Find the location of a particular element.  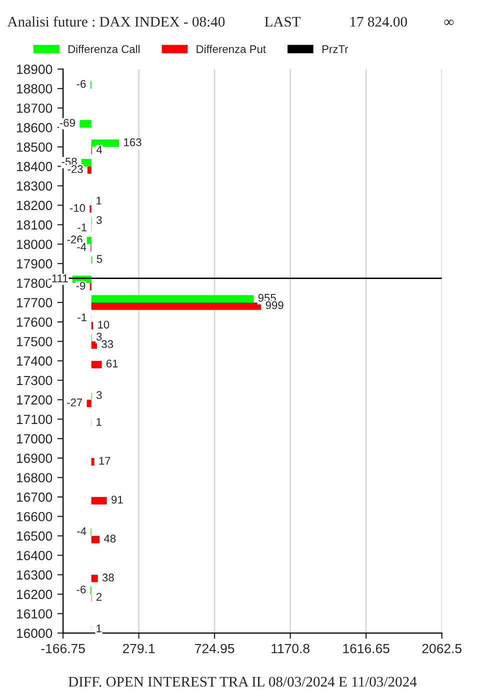

data-label: 2 is located at coordinates (99, 597).